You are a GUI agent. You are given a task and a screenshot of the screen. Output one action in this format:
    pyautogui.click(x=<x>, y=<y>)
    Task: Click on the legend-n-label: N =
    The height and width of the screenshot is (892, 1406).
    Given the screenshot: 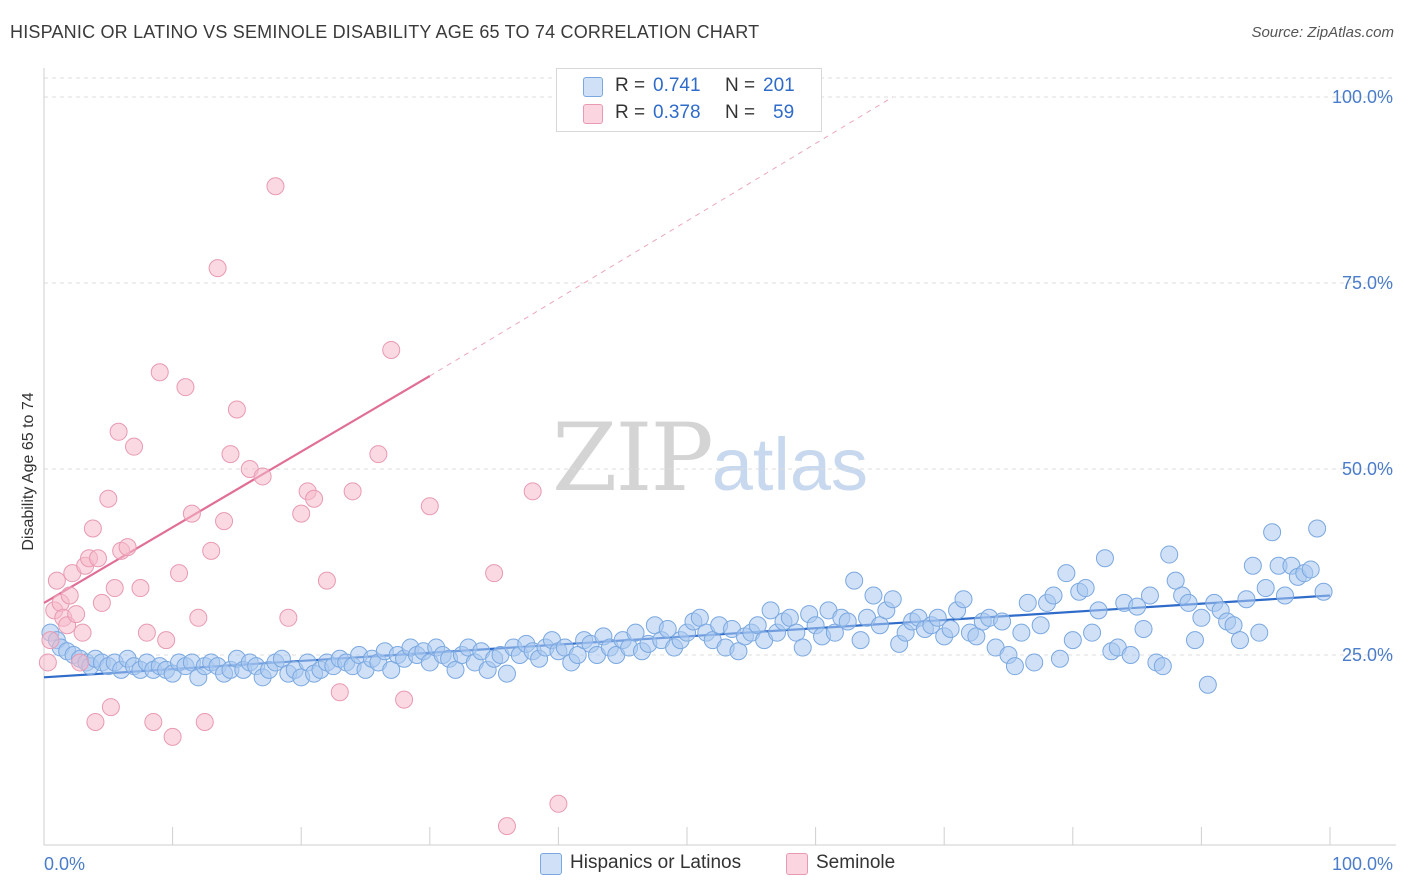 What is the action you would take?
    pyautogui.click(x=740, y=112)
    